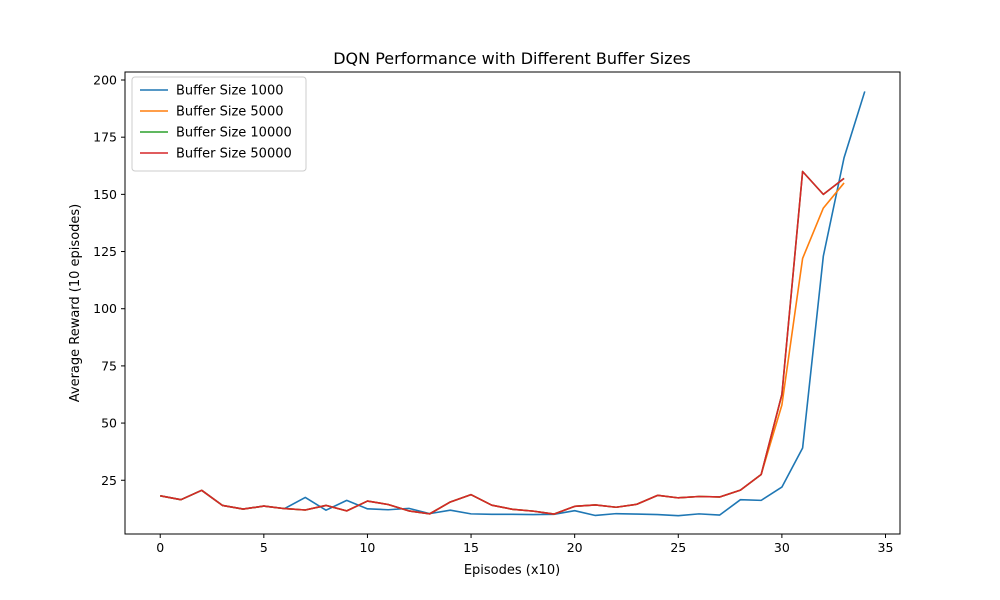  Describe the element at coordinates (105, 251) in the screenshot. I see `y-tick-label: 125` at that location.